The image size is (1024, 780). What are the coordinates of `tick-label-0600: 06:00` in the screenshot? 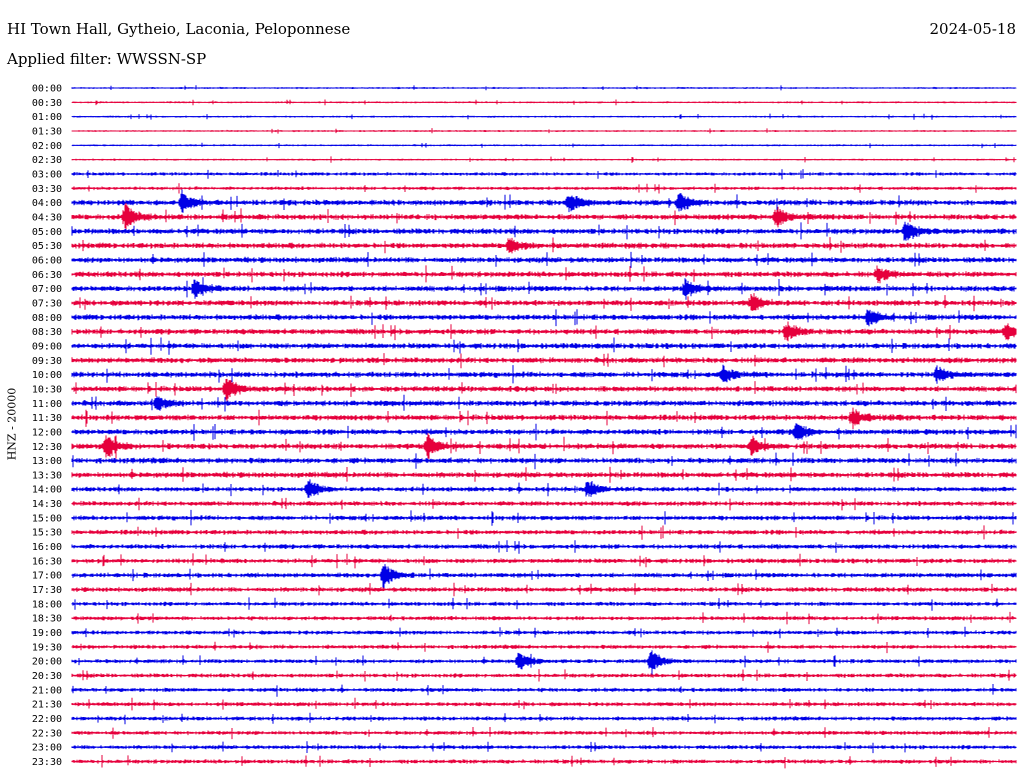 It's located at (47, 260).